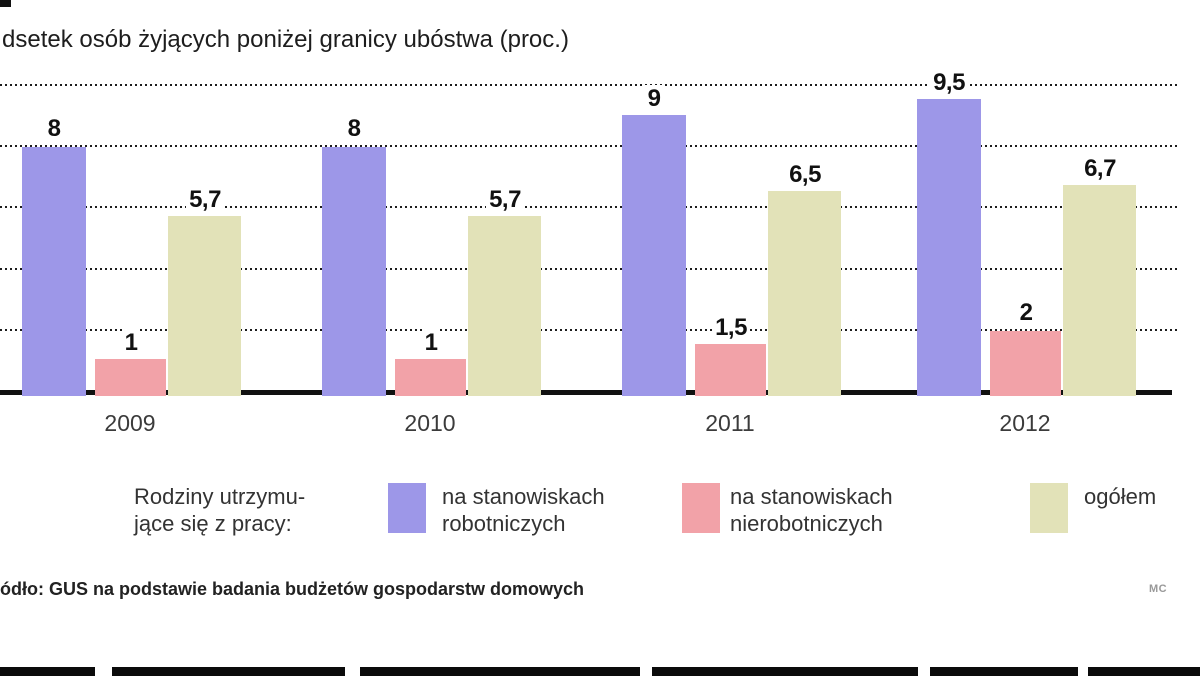 This screenshot has height=676, width=1200. What do you see at coordinates (213, 523) in the screenshot?
I see `legend-intro-line2: jące się z pracy:` at bounding box center [213, 523].